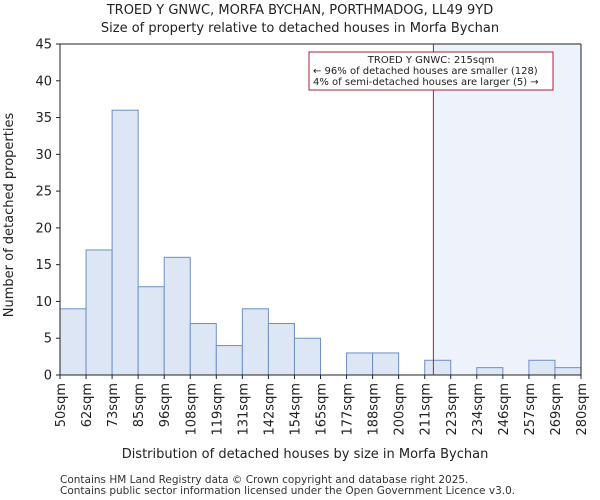 This screenshot has height=500, width=600. I want to click on x-tick-label-108sqm: 108sqm, so click(191, 409).